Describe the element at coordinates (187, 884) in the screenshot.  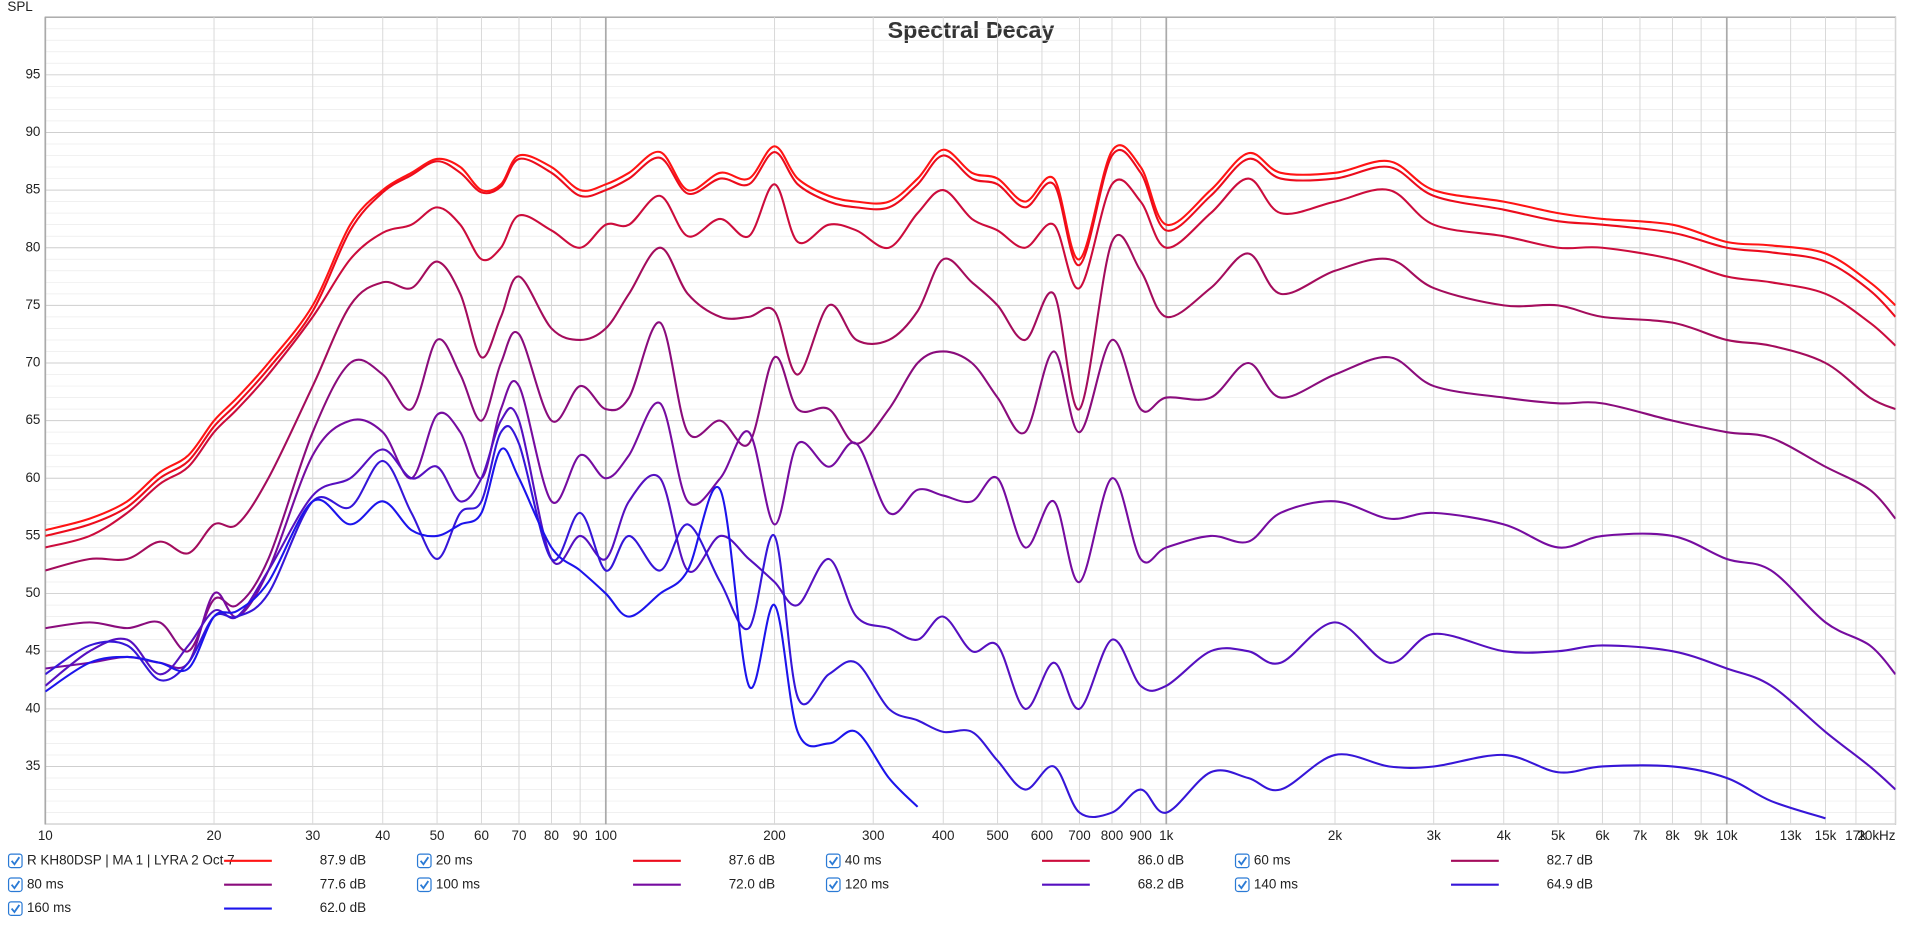
I see `legend-item: 80 ms 77.6 dB` at that location.